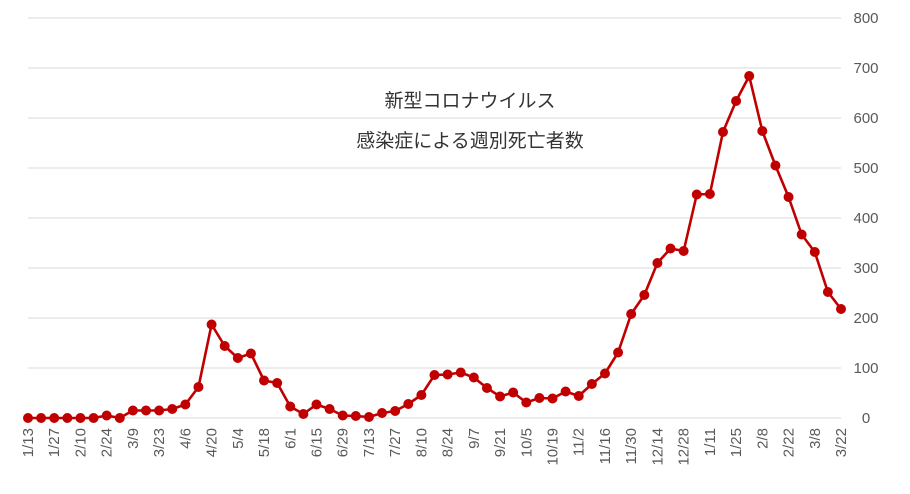 This screenshot has width=910, height=494. Describe the element at coordinates (395, 442) in the screenshot. I see `x-tick-label: 7/27` at that location.